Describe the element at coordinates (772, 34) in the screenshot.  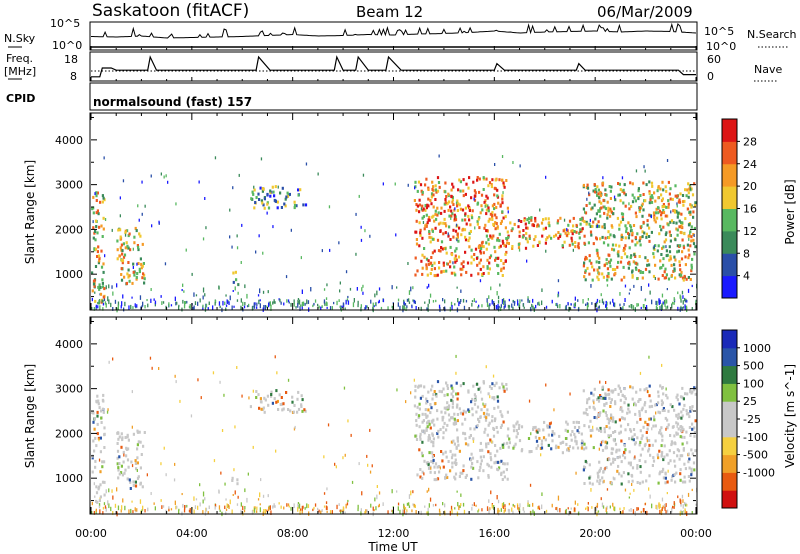
I see `nsearch-label: N.Search` at that location.